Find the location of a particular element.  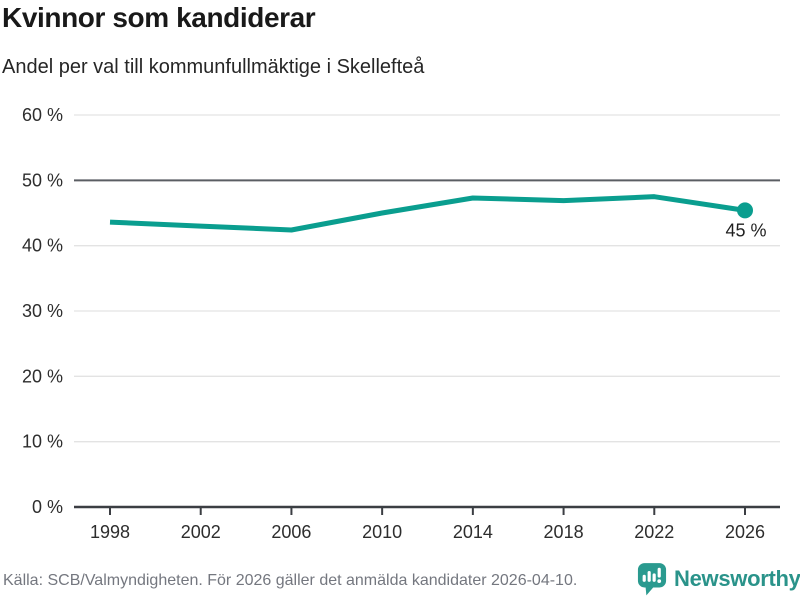

y-tick-label: 10 % is located at coordinates (42, 442).